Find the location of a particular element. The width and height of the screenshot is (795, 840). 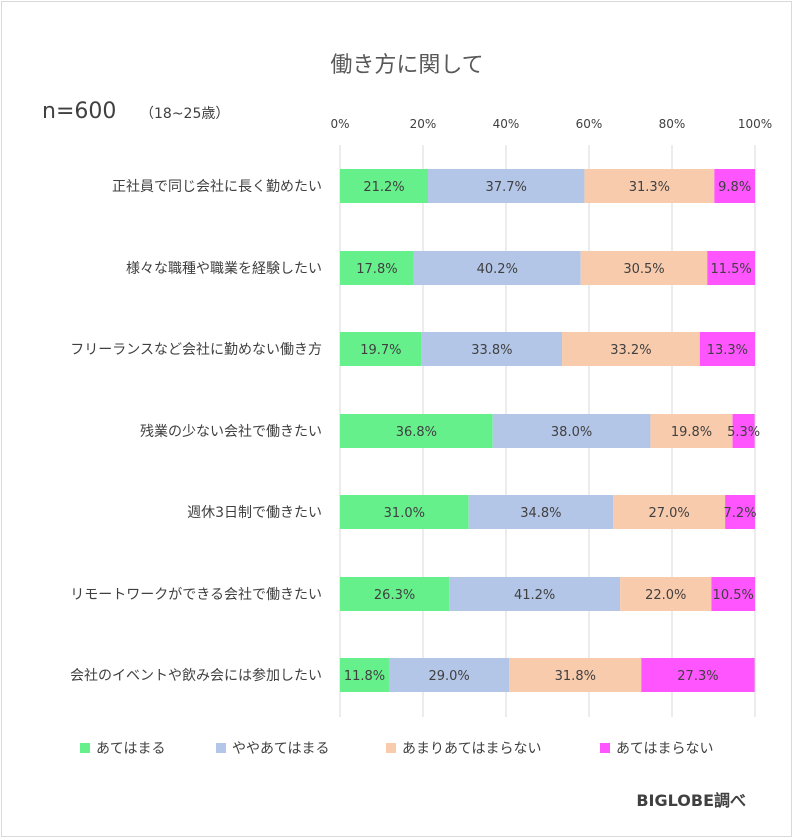

data-label: 40.2% is located at coordinates (497, 269).